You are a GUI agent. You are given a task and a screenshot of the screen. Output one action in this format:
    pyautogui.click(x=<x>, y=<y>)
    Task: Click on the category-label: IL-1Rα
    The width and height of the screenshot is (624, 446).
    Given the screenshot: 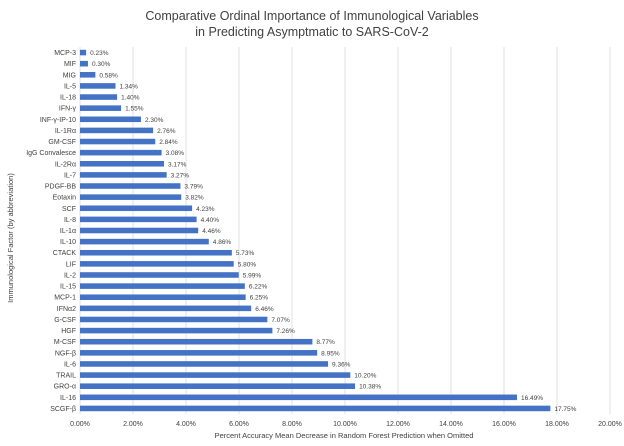 What is the action you would take?
    pyautogui.click(x=65, y=131)
    